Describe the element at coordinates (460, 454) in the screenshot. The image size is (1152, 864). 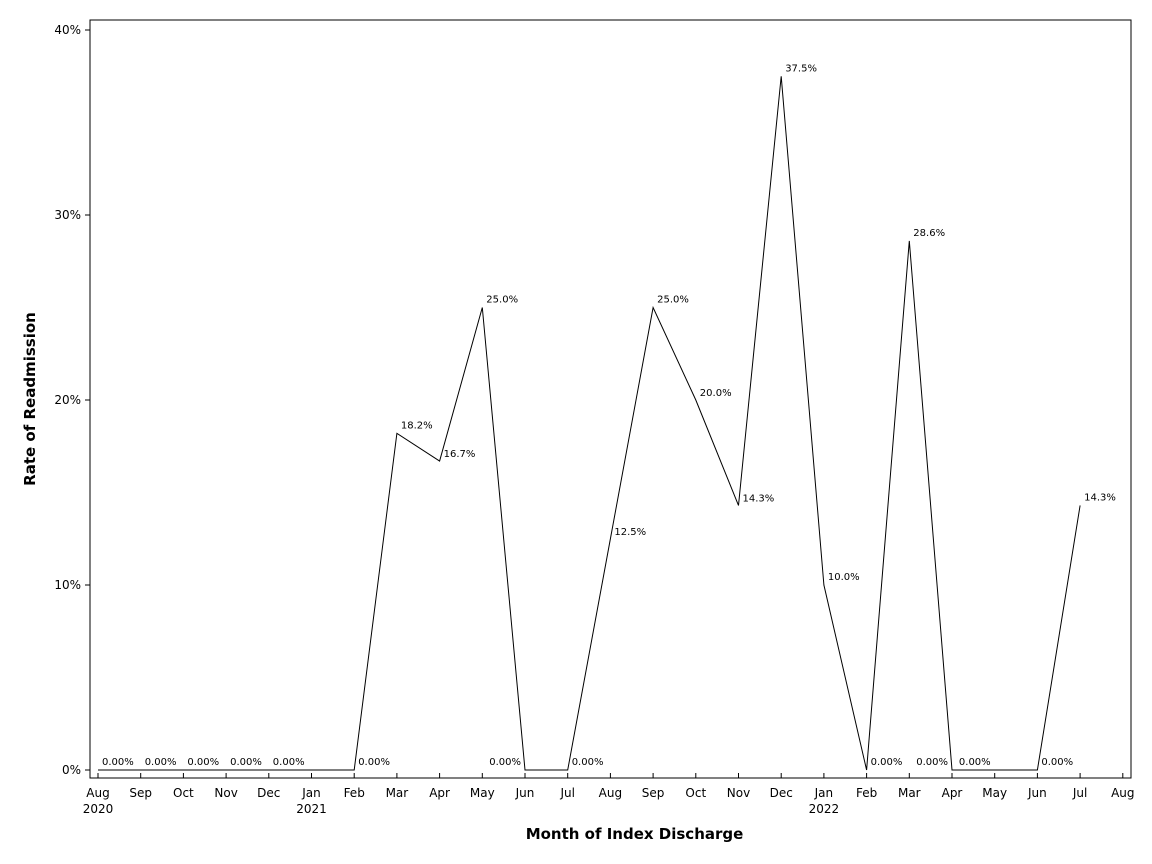
I see `data-label: 16.7%` at that location.